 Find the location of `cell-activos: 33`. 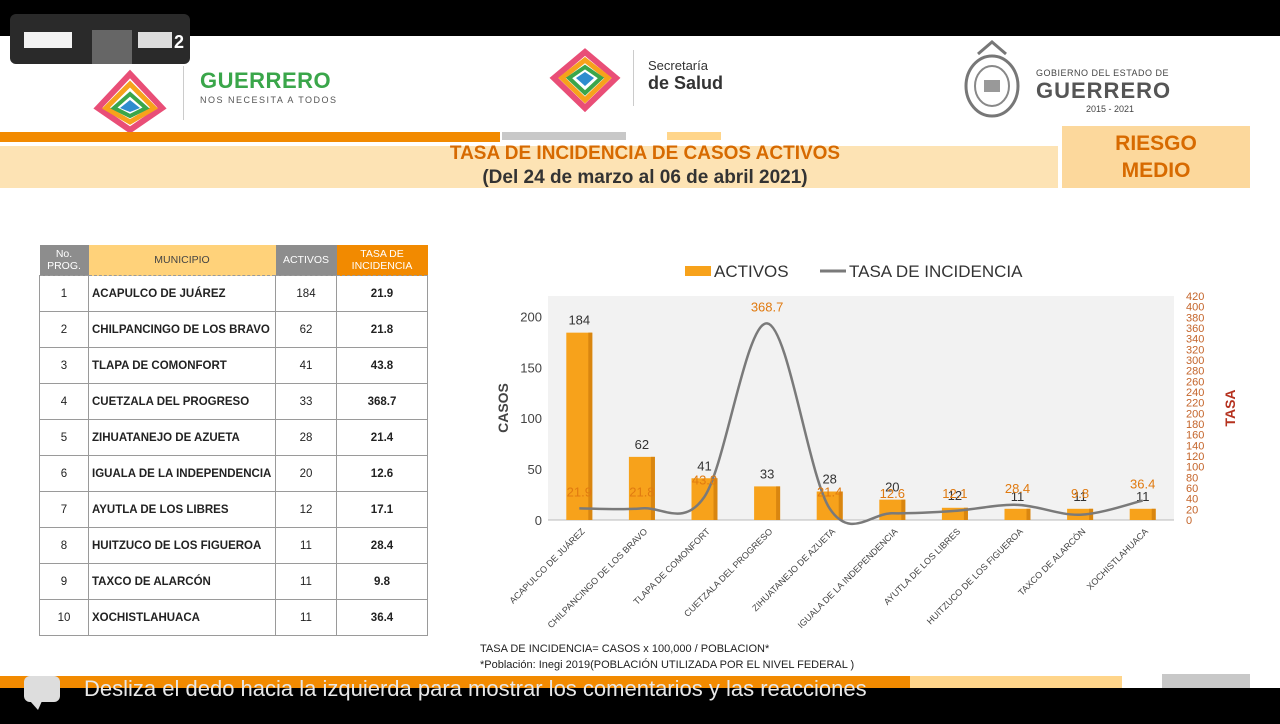

cell-activos: 33 is located at coordinates (306, 401).